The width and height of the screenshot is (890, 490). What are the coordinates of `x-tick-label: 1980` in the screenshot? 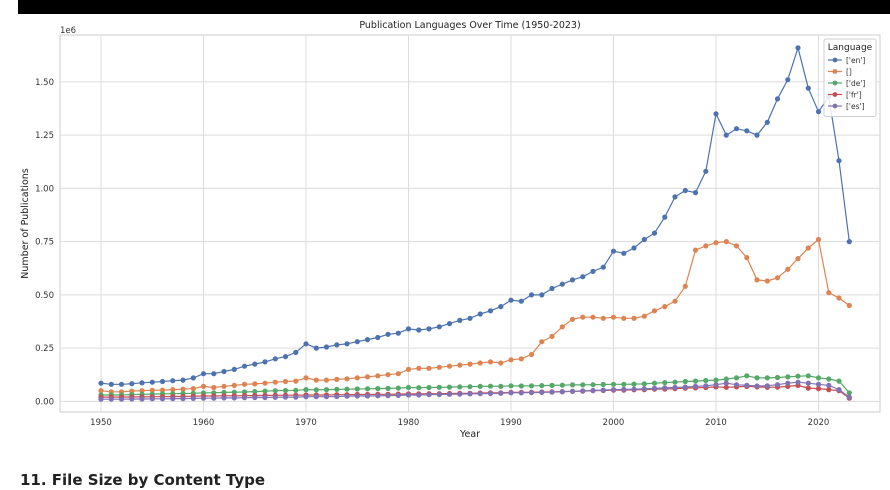 It's located at (409, 423).